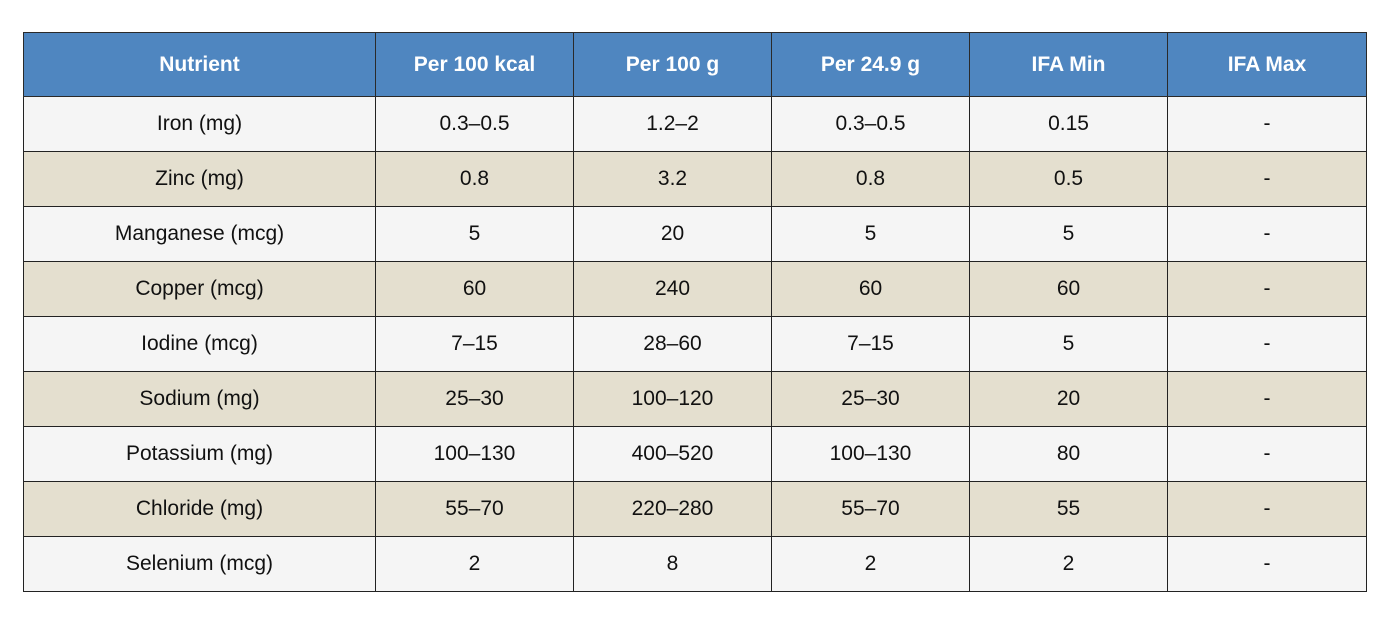 The image size is (1400, 624). I want to click on table-row: Zinc (mg) 0.8 3.2 0.8 0.5 -, so click(695, 179).